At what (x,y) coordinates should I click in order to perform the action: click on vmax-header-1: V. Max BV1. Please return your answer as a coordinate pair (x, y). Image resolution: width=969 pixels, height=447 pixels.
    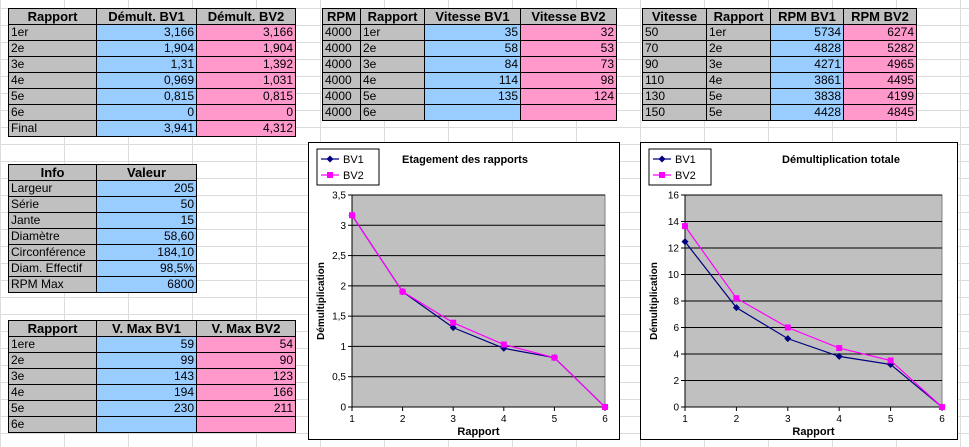
    Looking at the image, I should click on (146, 328).